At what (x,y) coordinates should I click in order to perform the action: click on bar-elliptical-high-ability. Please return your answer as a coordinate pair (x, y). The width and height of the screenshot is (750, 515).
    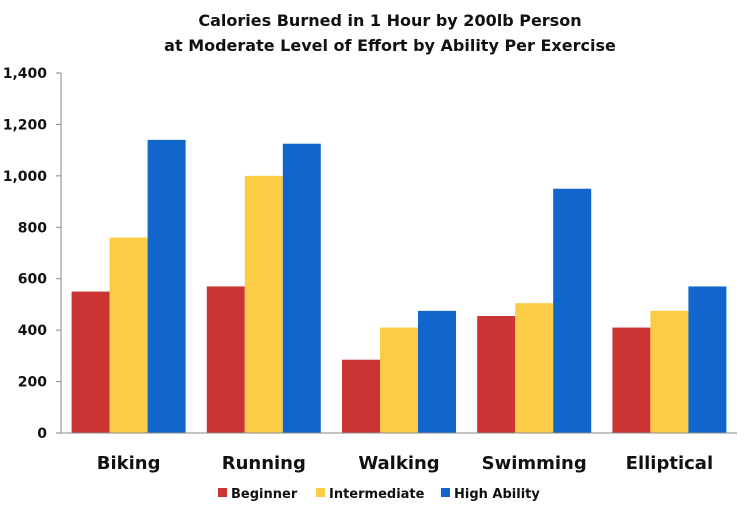
    Looking at the image, I should click on (707, 359).